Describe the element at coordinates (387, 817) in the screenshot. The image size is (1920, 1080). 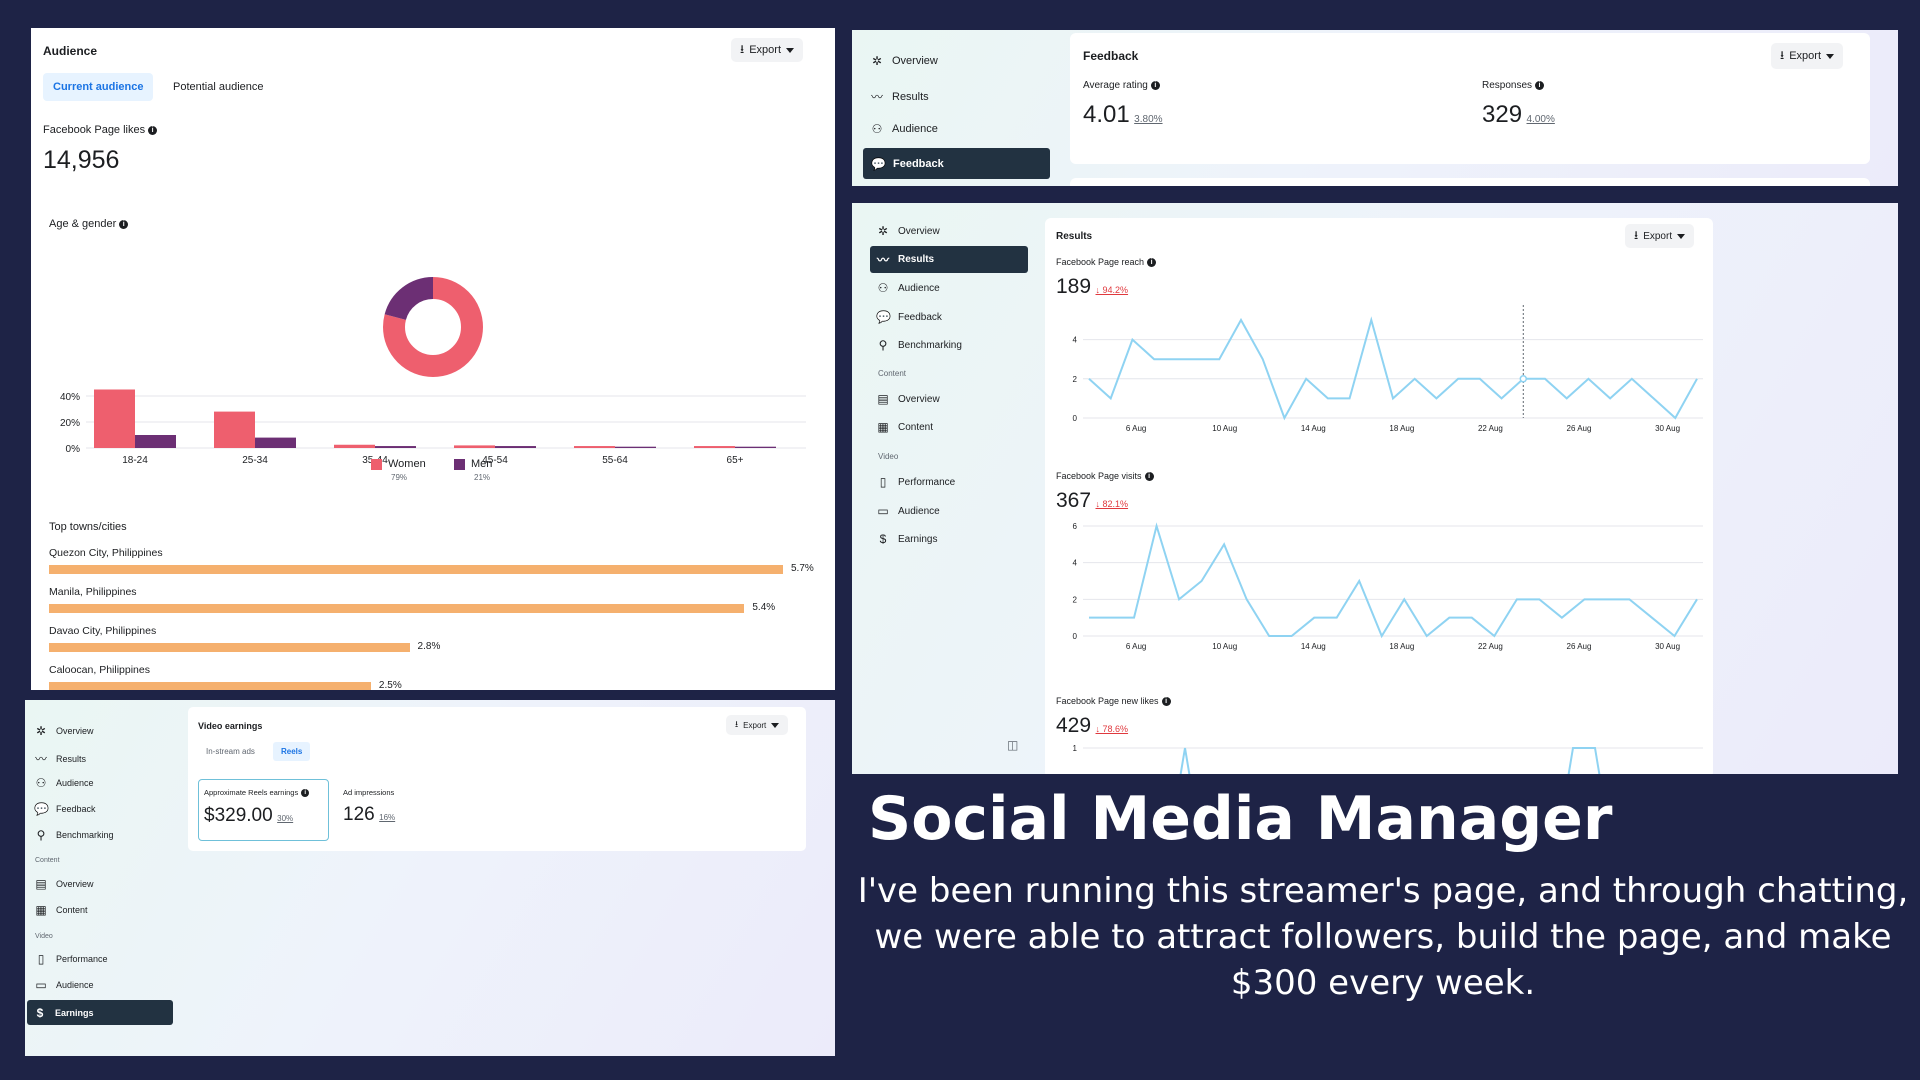
I see `ad-impressions-change: 16%` at that location.